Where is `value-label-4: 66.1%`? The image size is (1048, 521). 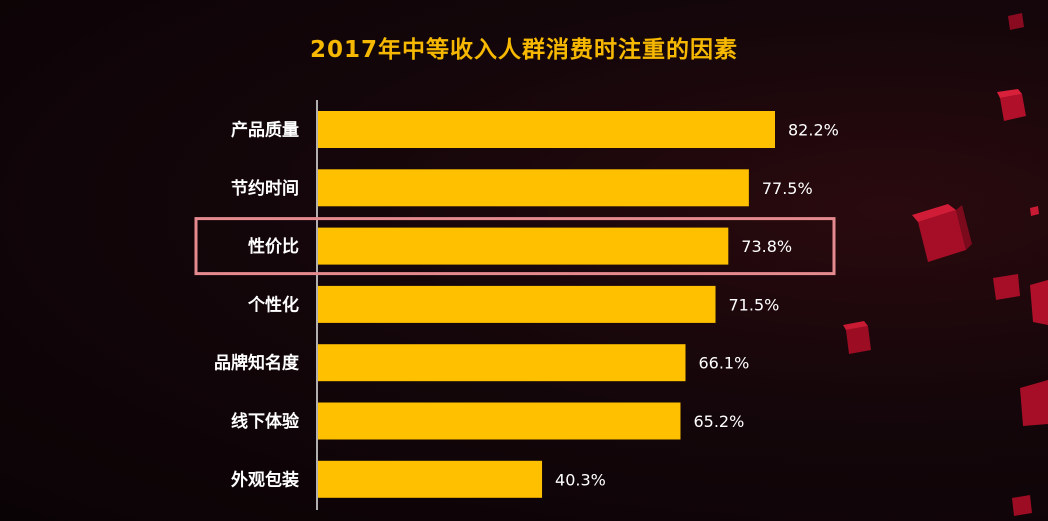 value-label-4: 66.1% is located at coordinates (723, 363).